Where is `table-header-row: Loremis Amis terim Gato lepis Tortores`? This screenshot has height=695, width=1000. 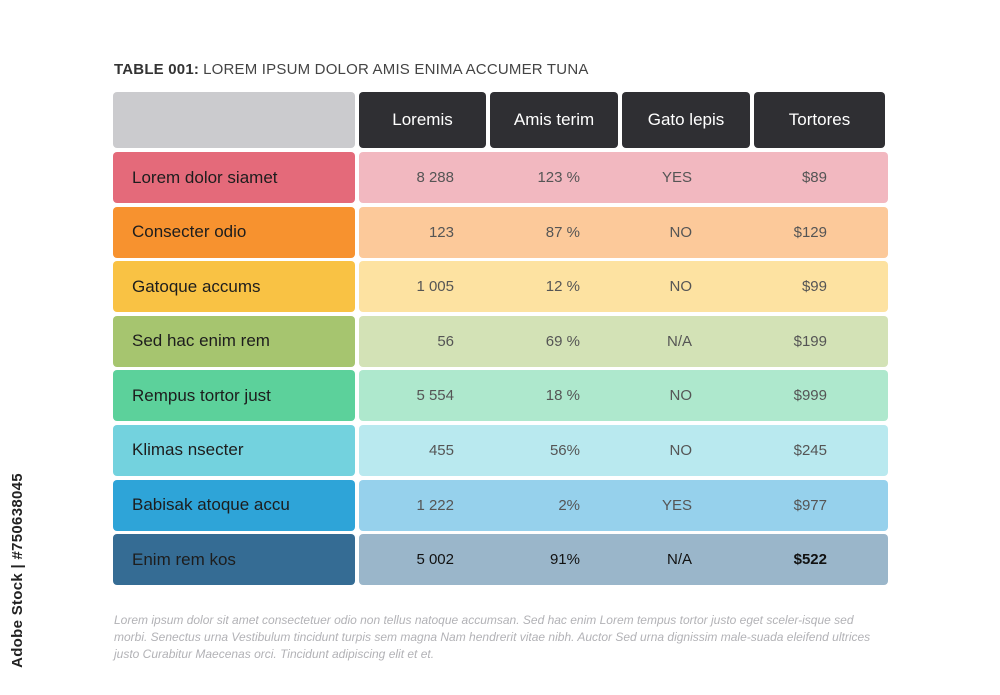 table-header-row: Loremis Amis terim Gato lepis Tortores is located at coordinates (500, 120).